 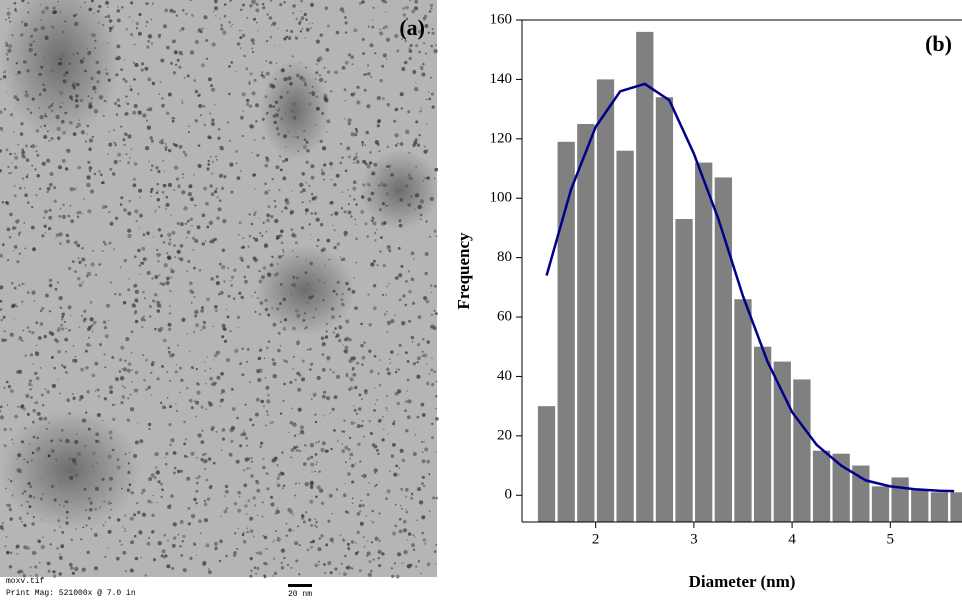 What do you see at coordinates (956, 507) in the screenshot?
I see `bar` at bounding box center [956, 507].